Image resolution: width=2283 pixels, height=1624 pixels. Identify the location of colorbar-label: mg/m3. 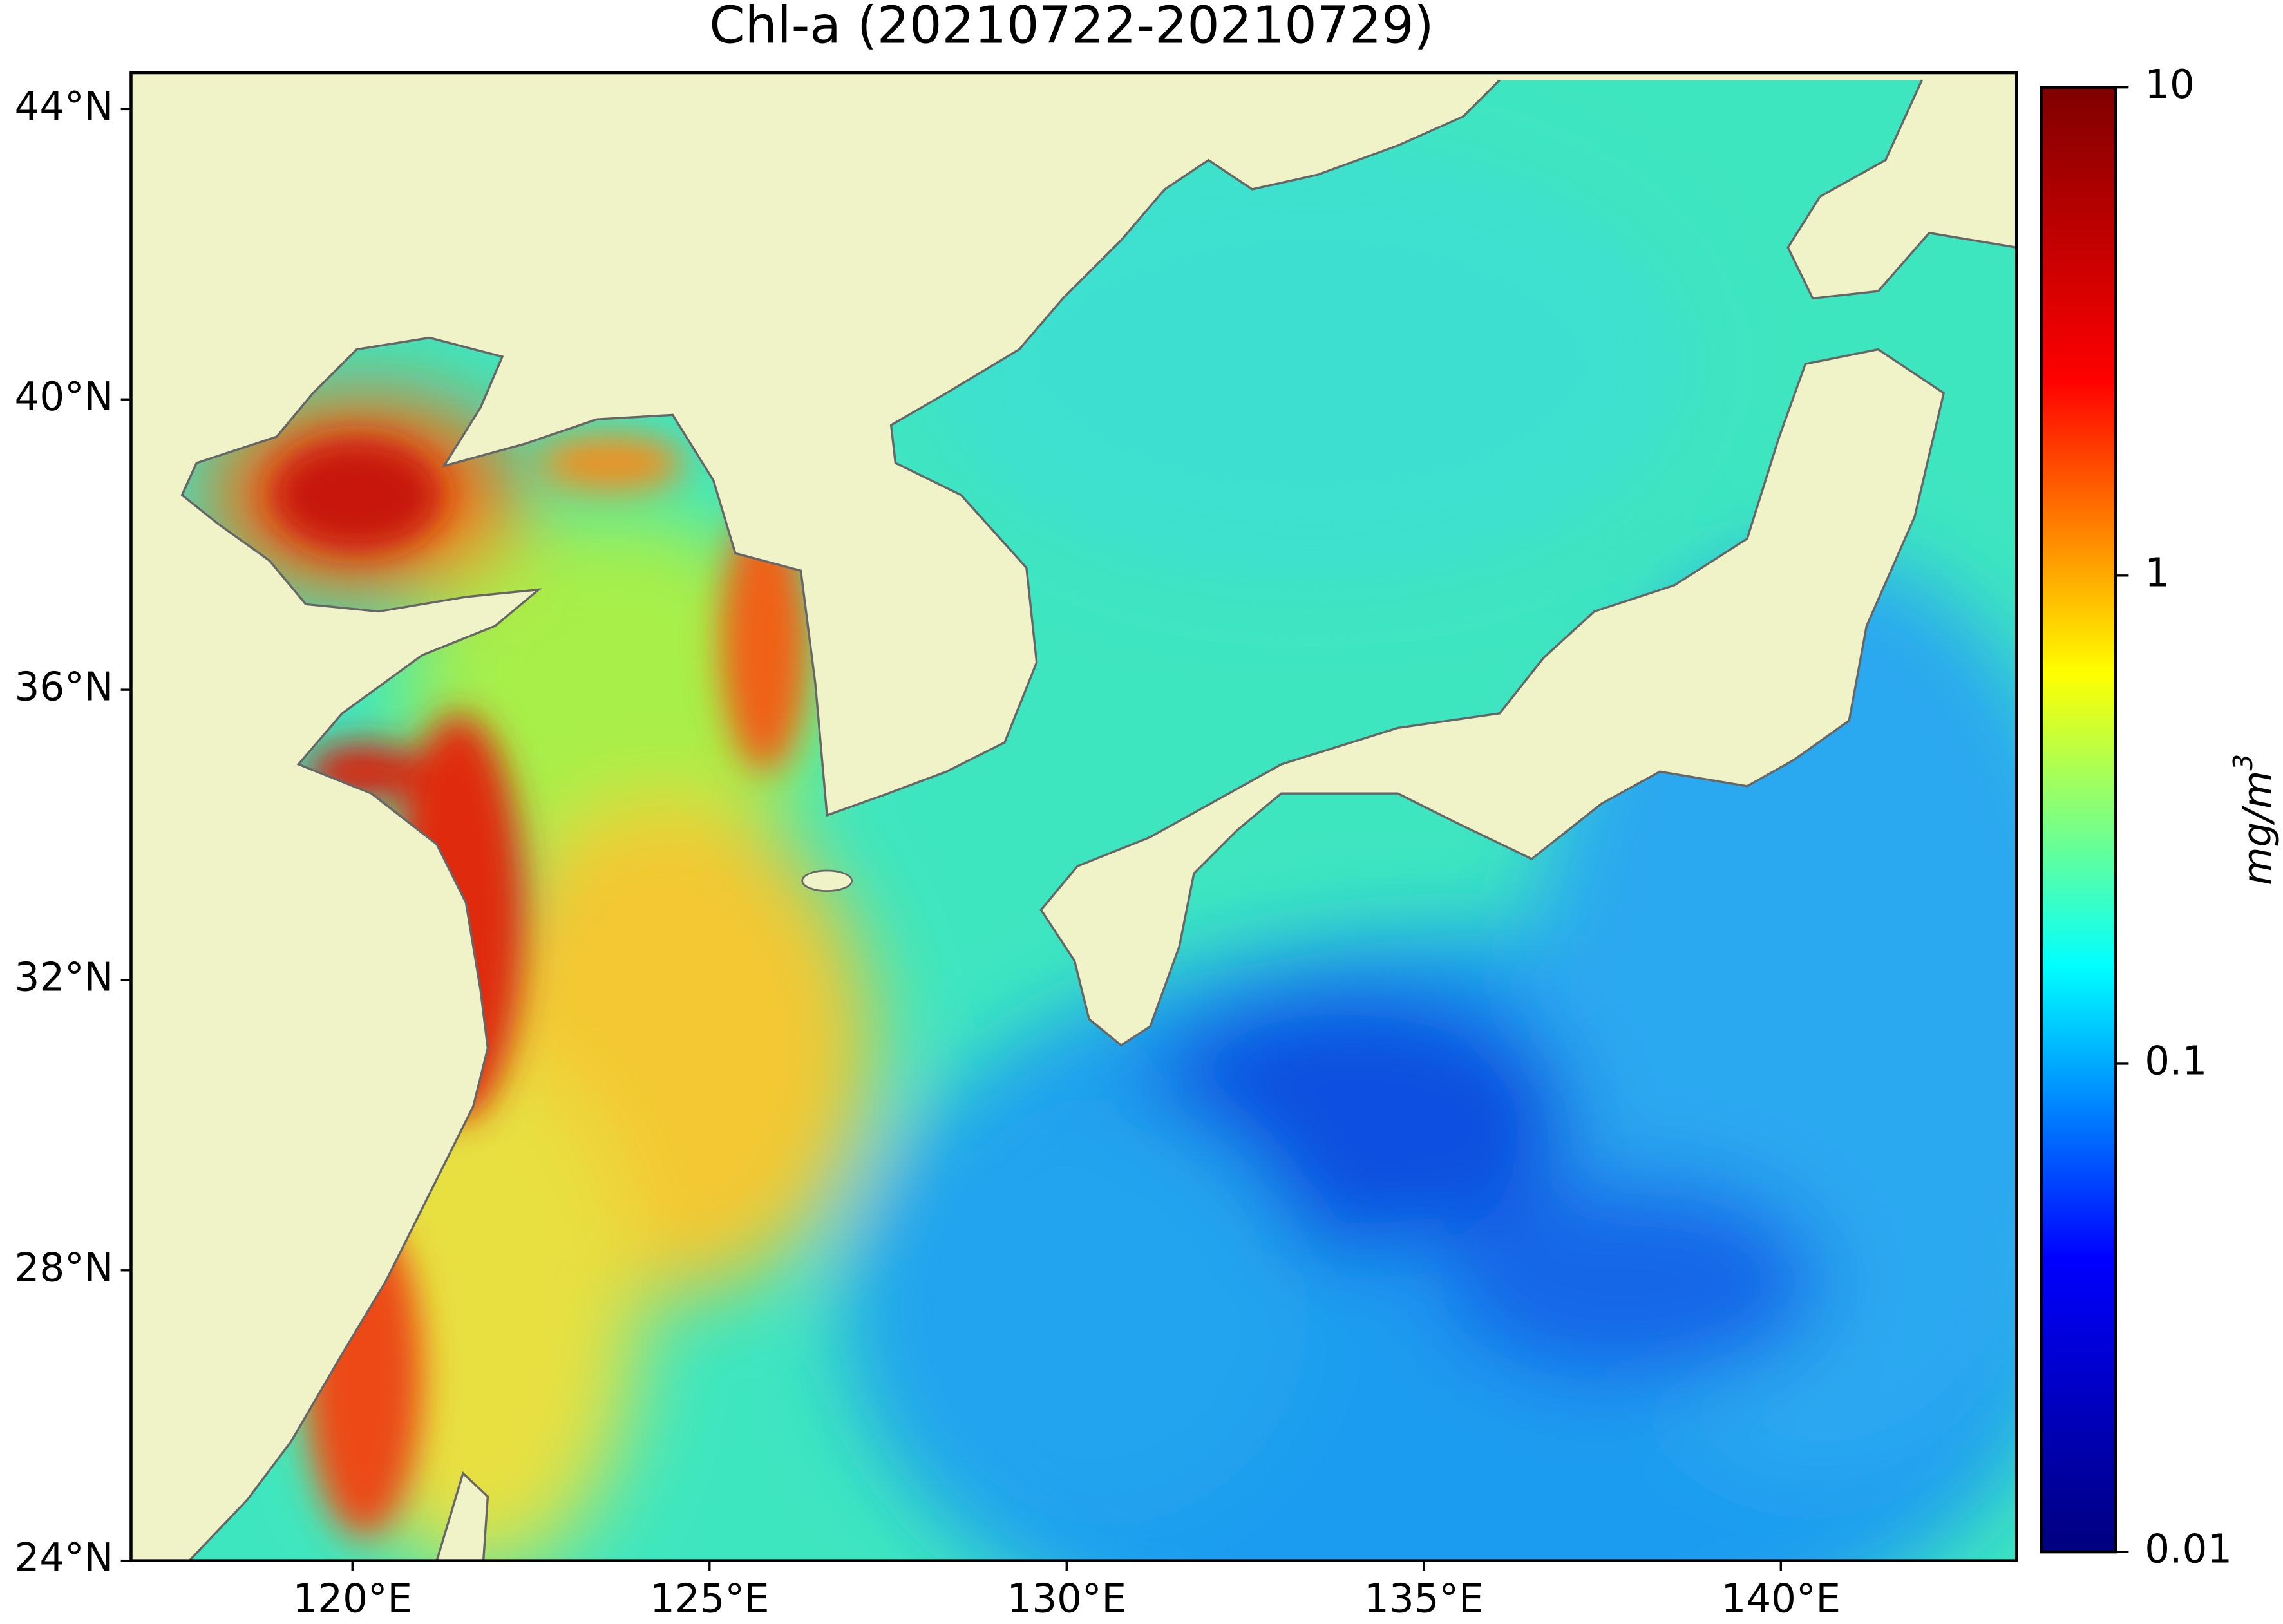
(2254, 820).